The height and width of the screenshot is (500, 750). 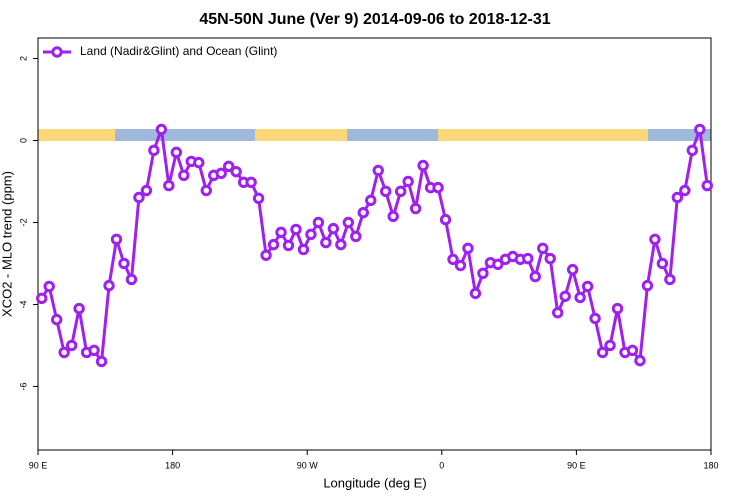 What do you see at coordinates (23, 304) in the screenshot?
I see `y-tick-label: -4` at bounding box center [23, 304].